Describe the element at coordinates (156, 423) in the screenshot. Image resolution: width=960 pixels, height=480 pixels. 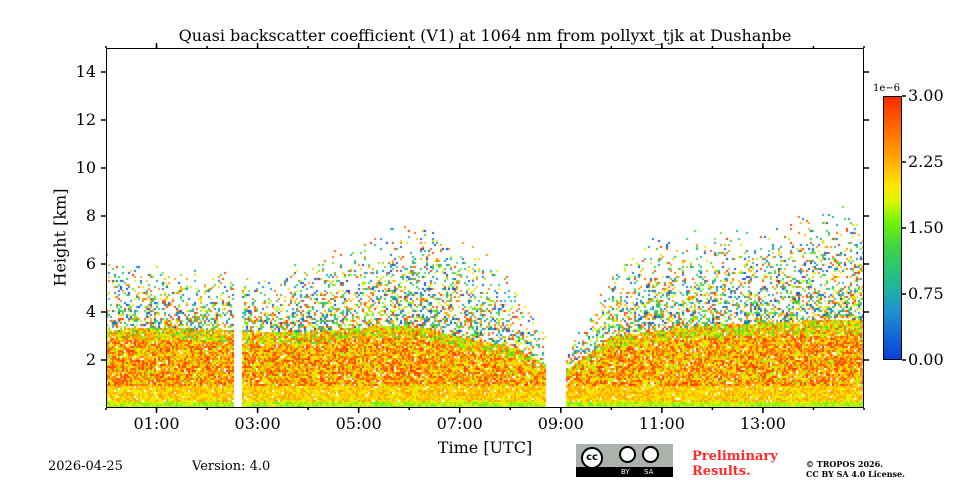
I see `x-tick-label: 01:00` at that location.